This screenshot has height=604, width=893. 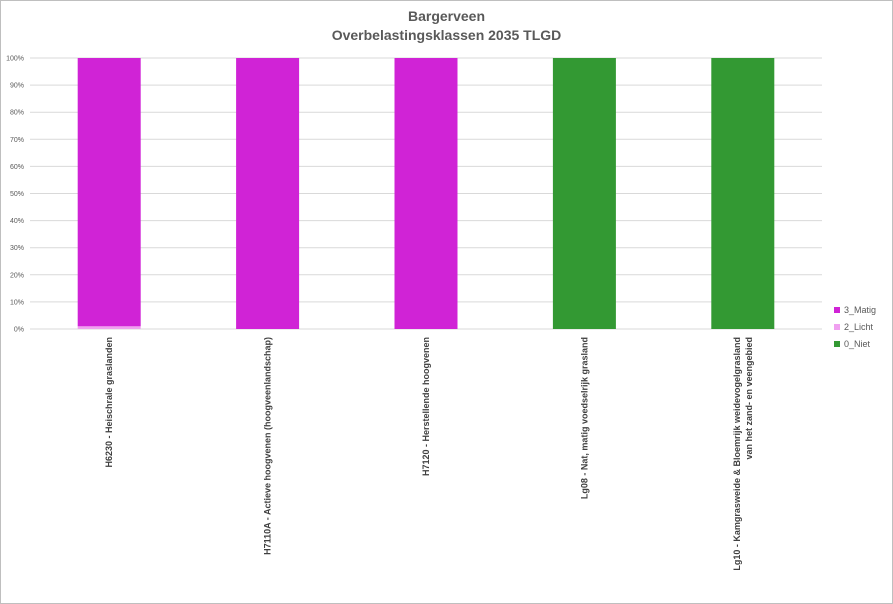 I want to click on y-tick-label: 90%, so click(x=17, y=86).